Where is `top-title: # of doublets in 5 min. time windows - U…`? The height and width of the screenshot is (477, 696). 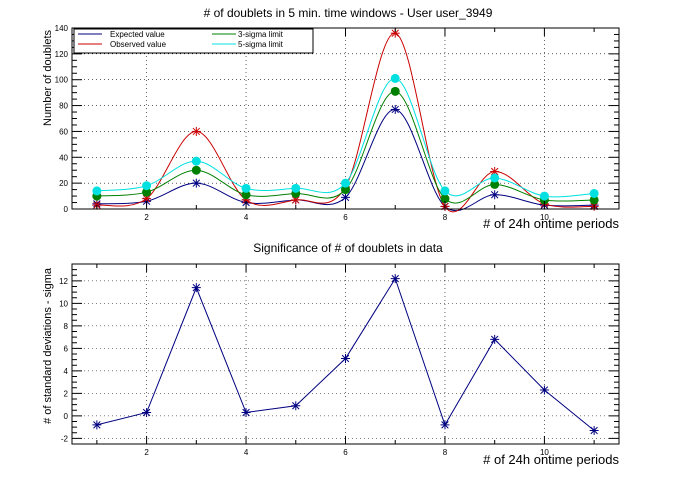 top-title: # of doublets in 5 min. time windows - U… is located at coordinates (348, 13).